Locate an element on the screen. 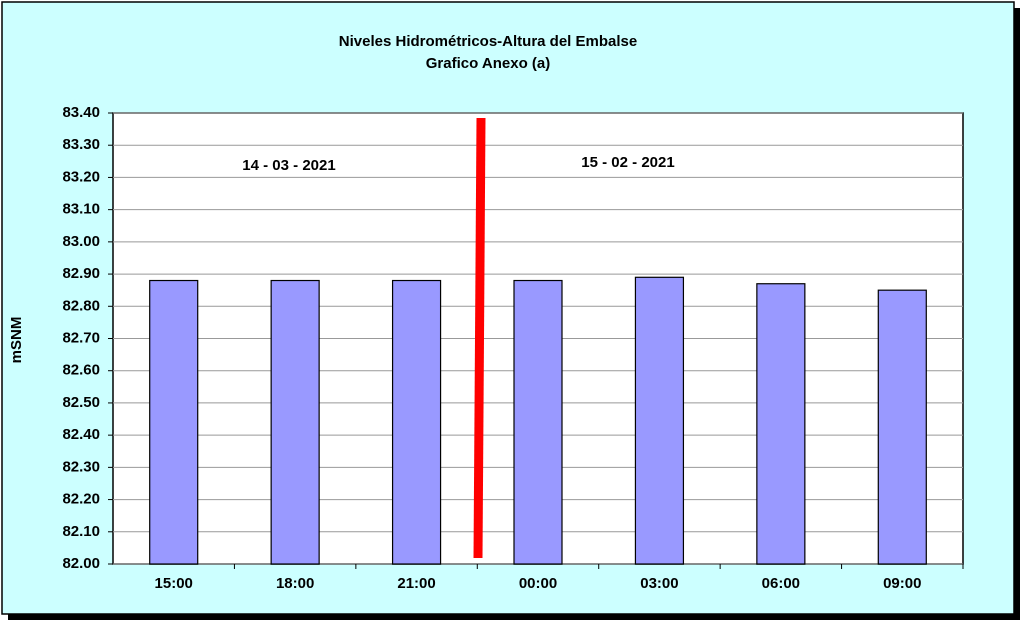 This screenshot has height=629, width=1024. annotation: 15 - 02 - 2021 is located at coordinates (627, 162).